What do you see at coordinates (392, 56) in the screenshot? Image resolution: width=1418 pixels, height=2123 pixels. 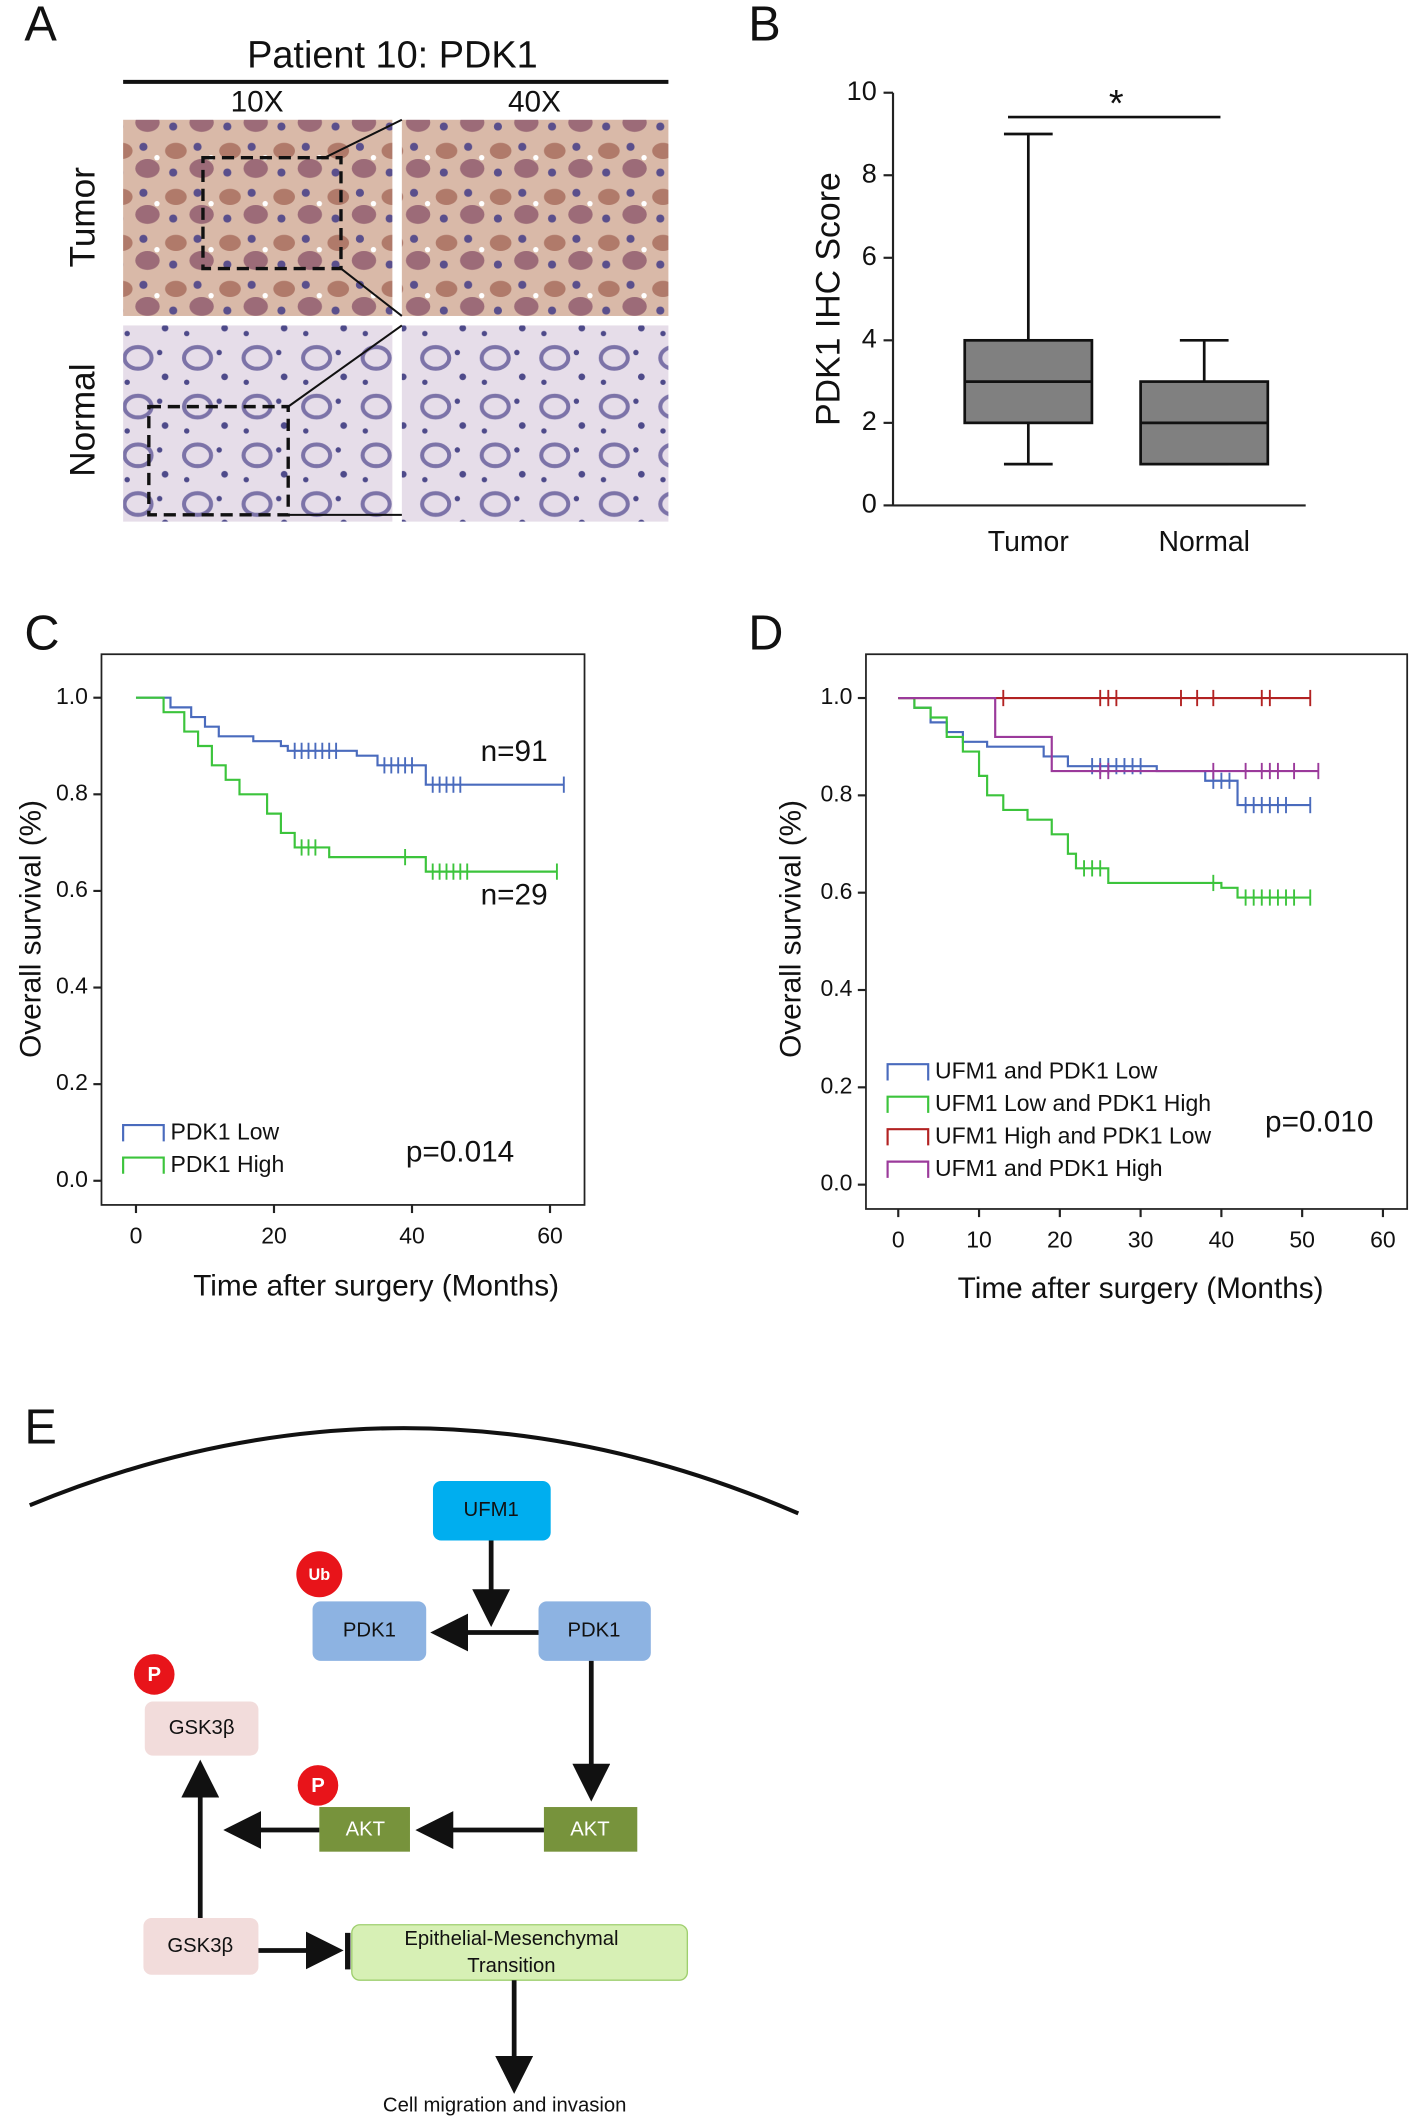 I see `histology-title: Patient 10: PDK1` at bounding box center [392, 56].